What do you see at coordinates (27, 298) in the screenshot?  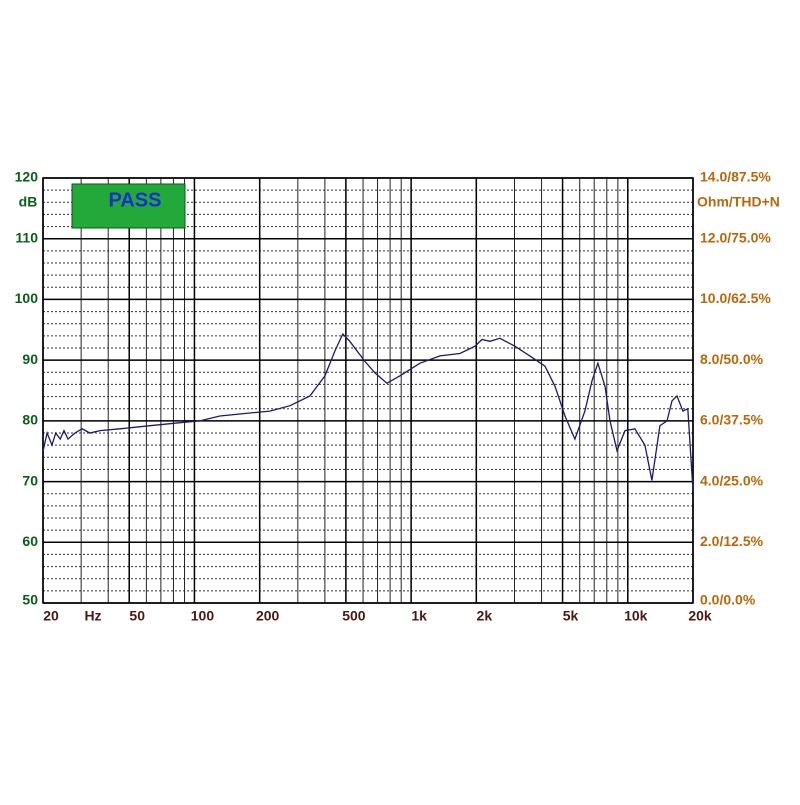 I see `y-tick-label: 100` at bounding box center [27, 298].